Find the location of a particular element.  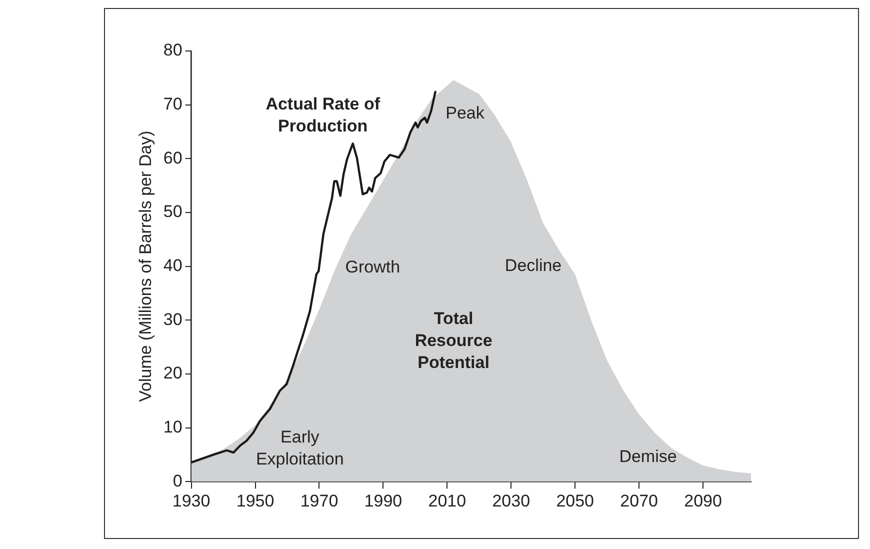

x-tick-label: 2090 is located at coordinates (703, 500).